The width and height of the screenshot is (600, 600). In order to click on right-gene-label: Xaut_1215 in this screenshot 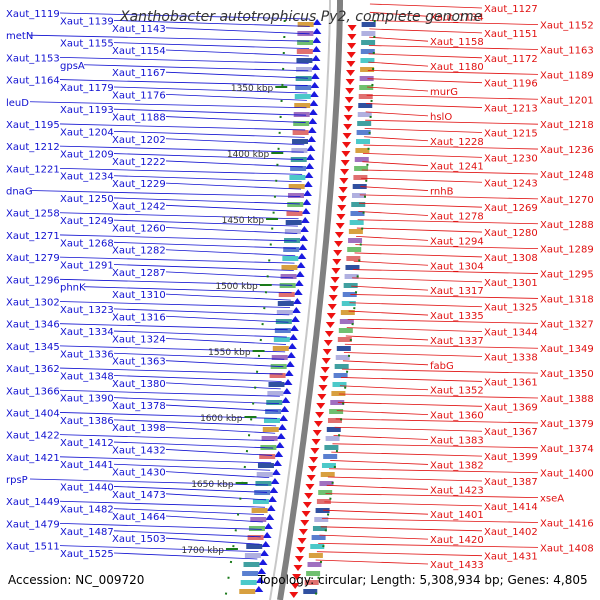, I will do `click(511, 133)`.